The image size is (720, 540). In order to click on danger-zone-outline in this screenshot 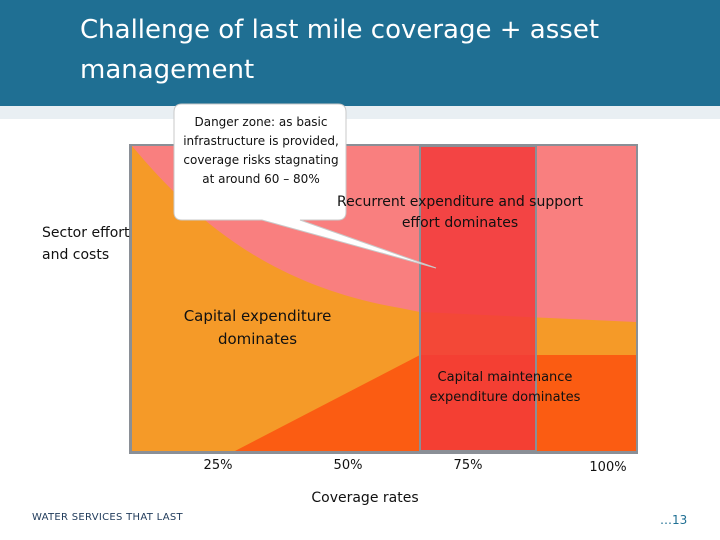, I will do `click(478, 298)`.